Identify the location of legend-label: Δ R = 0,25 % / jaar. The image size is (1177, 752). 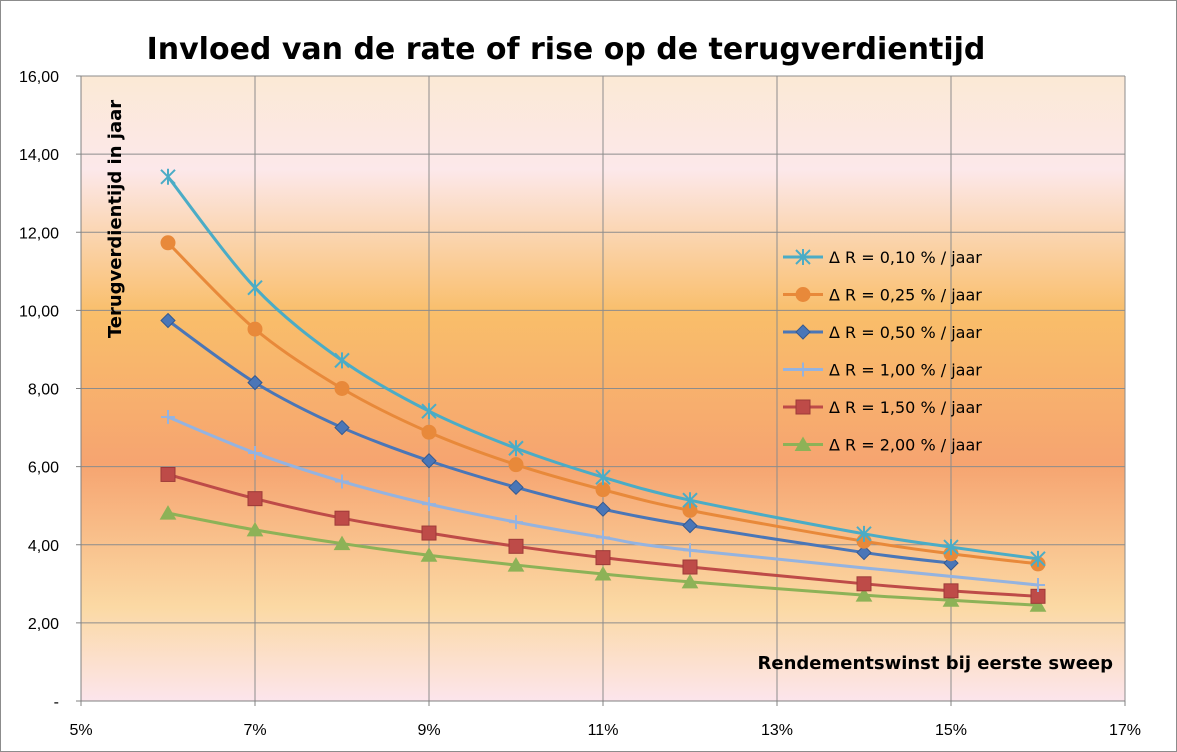
(905, 295).